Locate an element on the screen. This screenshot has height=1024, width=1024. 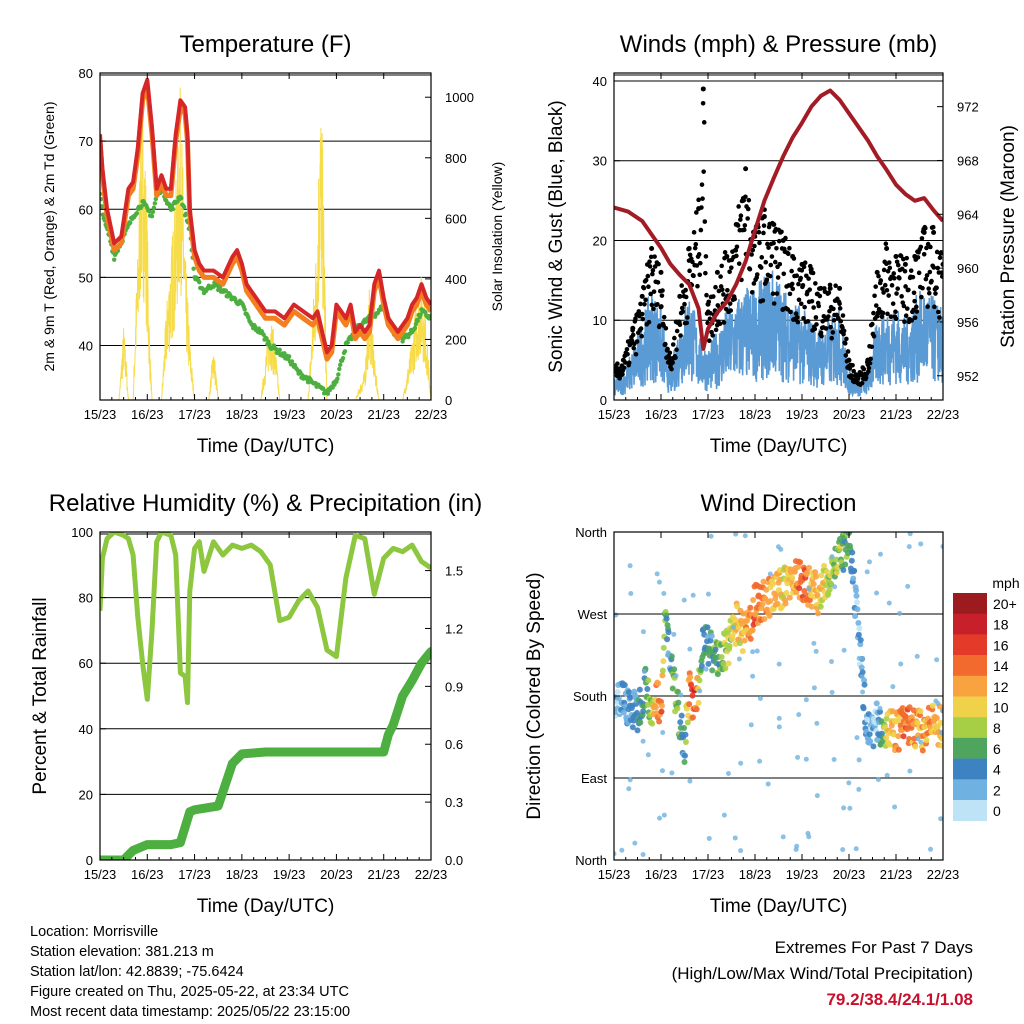
solar-insolation-line is located at coordinates (265, 243).